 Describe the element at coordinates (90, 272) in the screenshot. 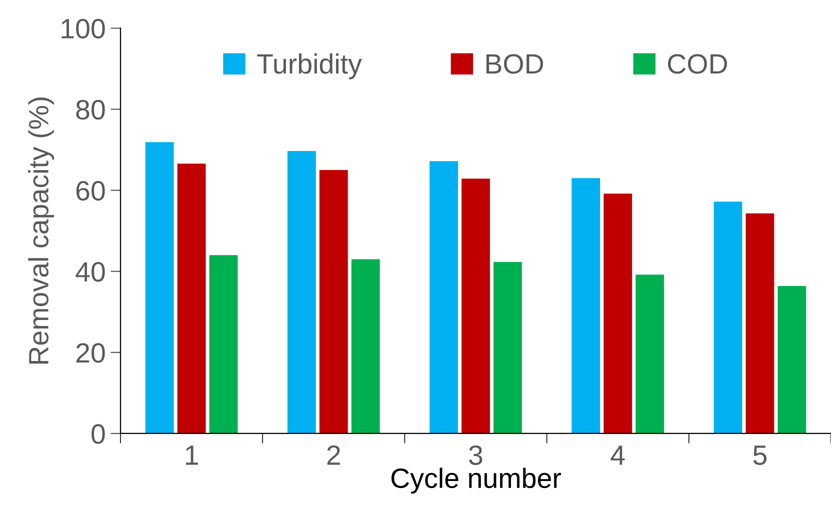

I see `y-tick-label: 40` at that location.